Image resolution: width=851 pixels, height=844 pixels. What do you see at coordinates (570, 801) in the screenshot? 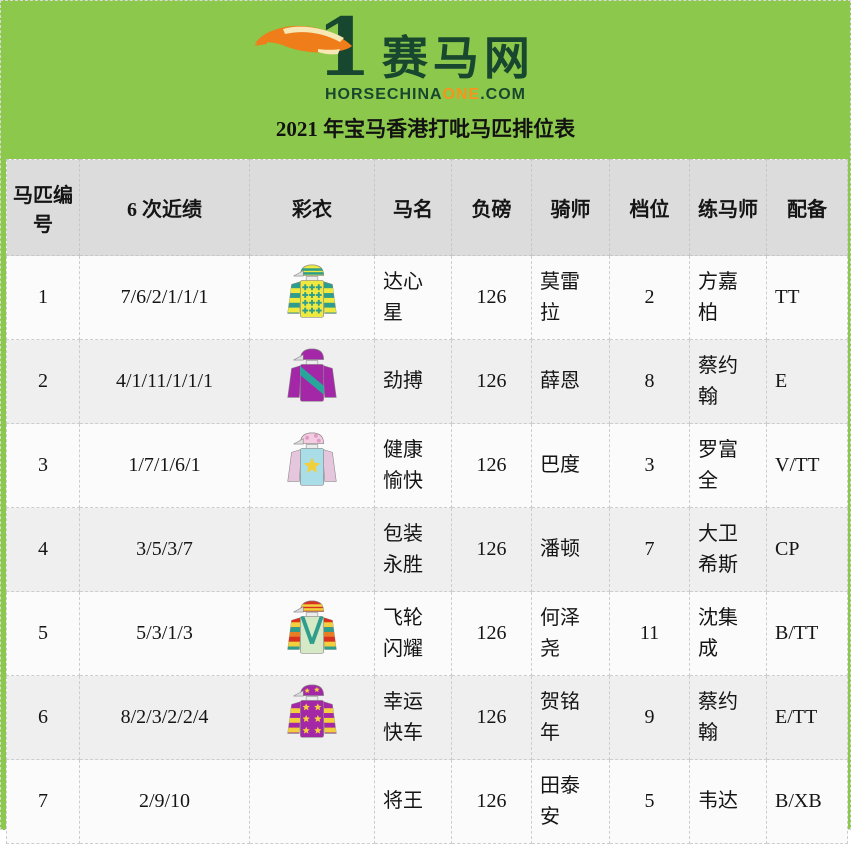
I see `jockey-link: 田泰安` at bounding box center [570, 801].